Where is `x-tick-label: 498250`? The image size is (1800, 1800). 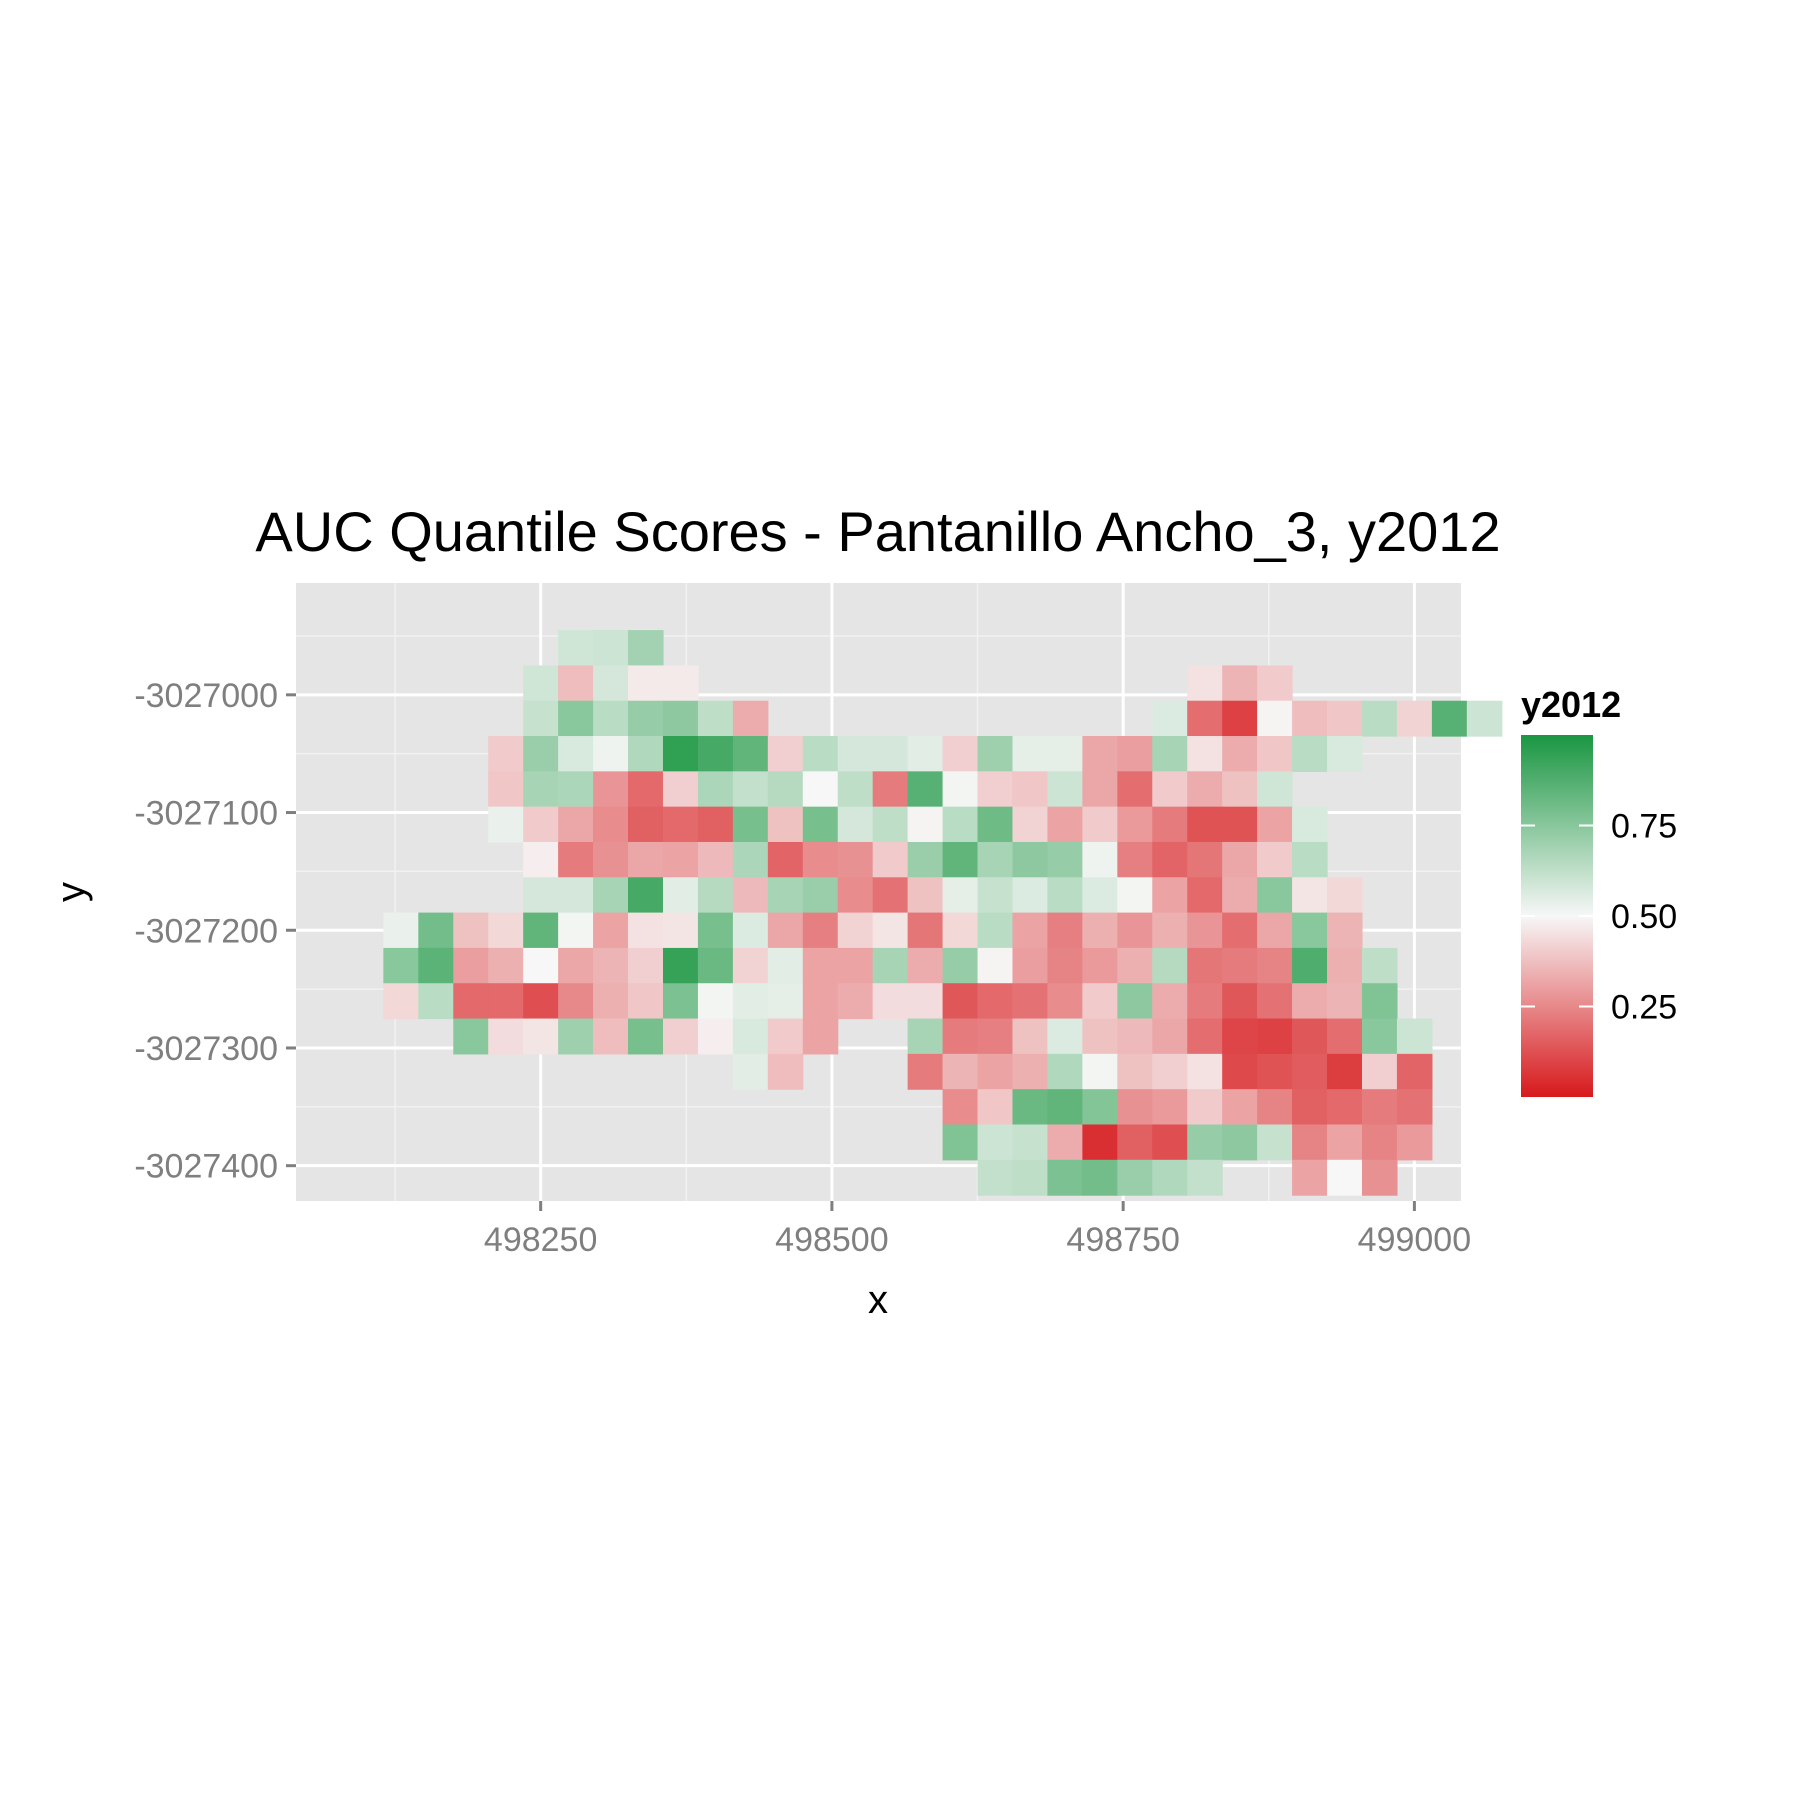
x-tick-label: 498250 is located at coordinates (540, 1240).